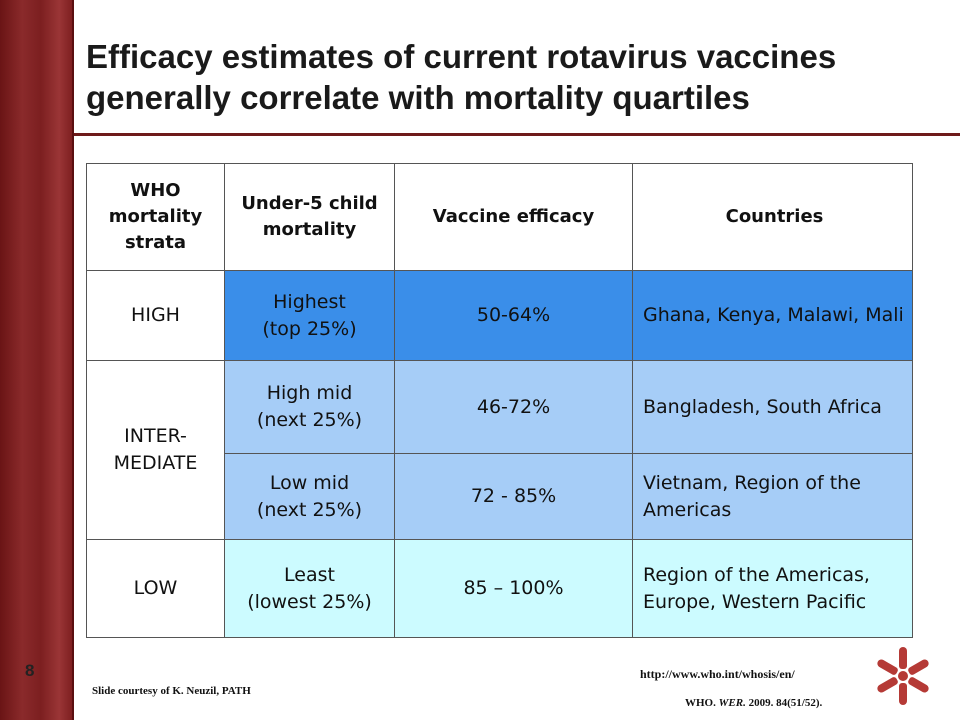 This screenshot has height=720, width=960. What do you see at coordinates (30, 670) in the screenshot?
I see `page-number: 8` at bounding box center [30, 670].